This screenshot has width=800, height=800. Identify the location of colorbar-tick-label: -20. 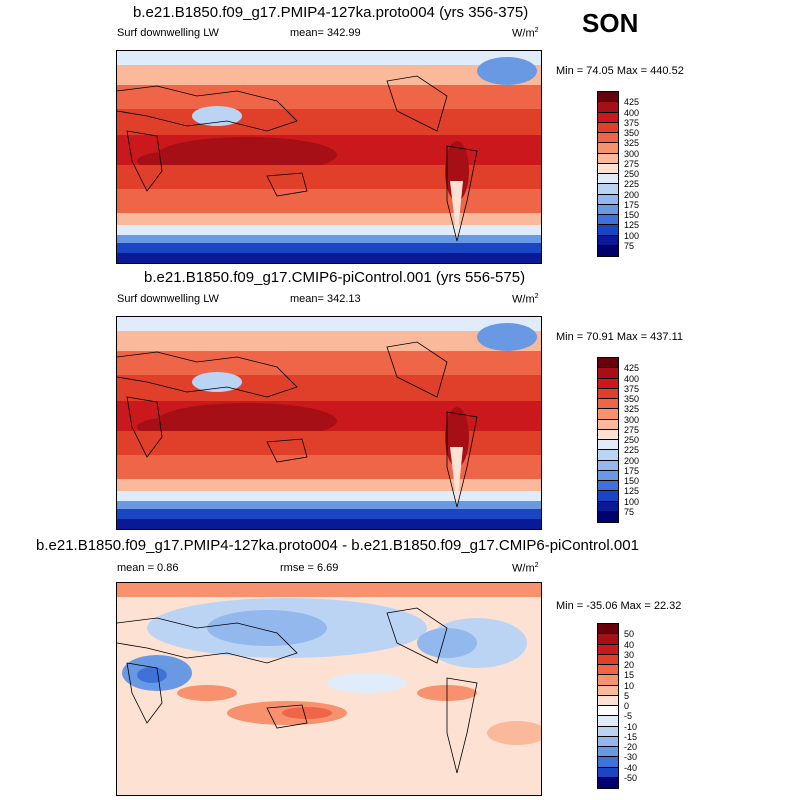
(631, 747).